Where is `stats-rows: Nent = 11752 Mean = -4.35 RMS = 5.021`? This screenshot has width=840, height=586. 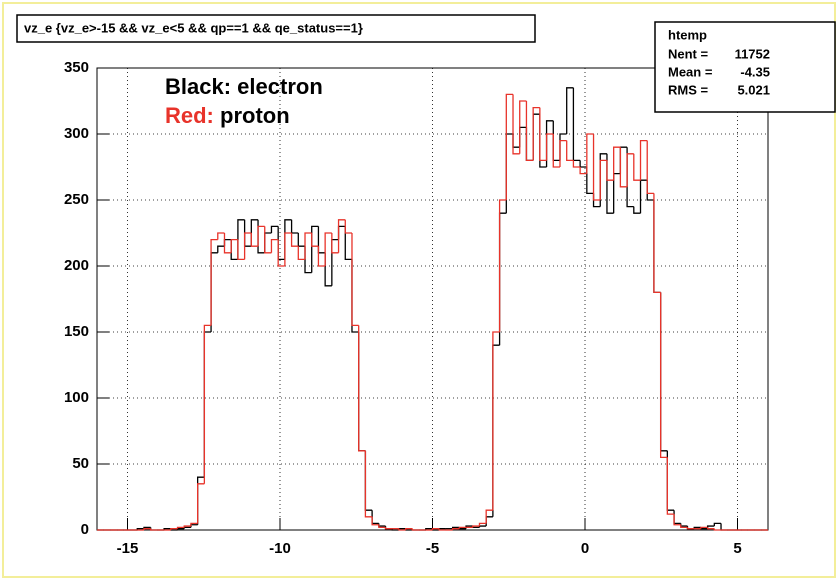 stats-rows: Nent = 11752 Mean = -4.35 RMS = 5.021 is located at coordinates (719, 71).